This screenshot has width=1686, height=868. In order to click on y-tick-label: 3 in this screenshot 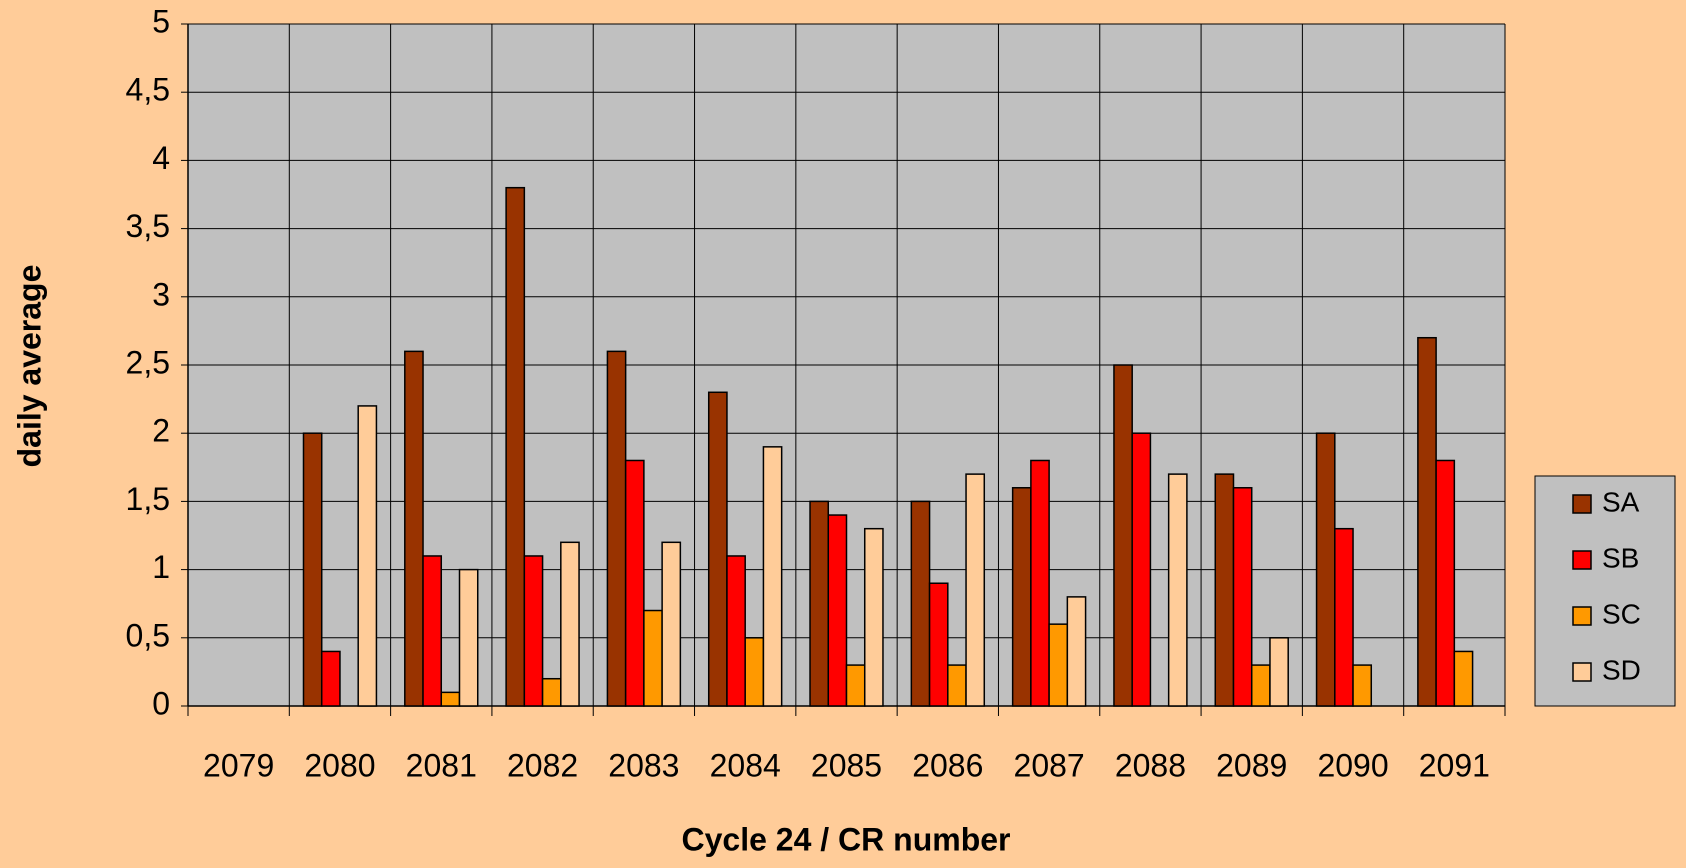, I will do `click(161, 294)`.